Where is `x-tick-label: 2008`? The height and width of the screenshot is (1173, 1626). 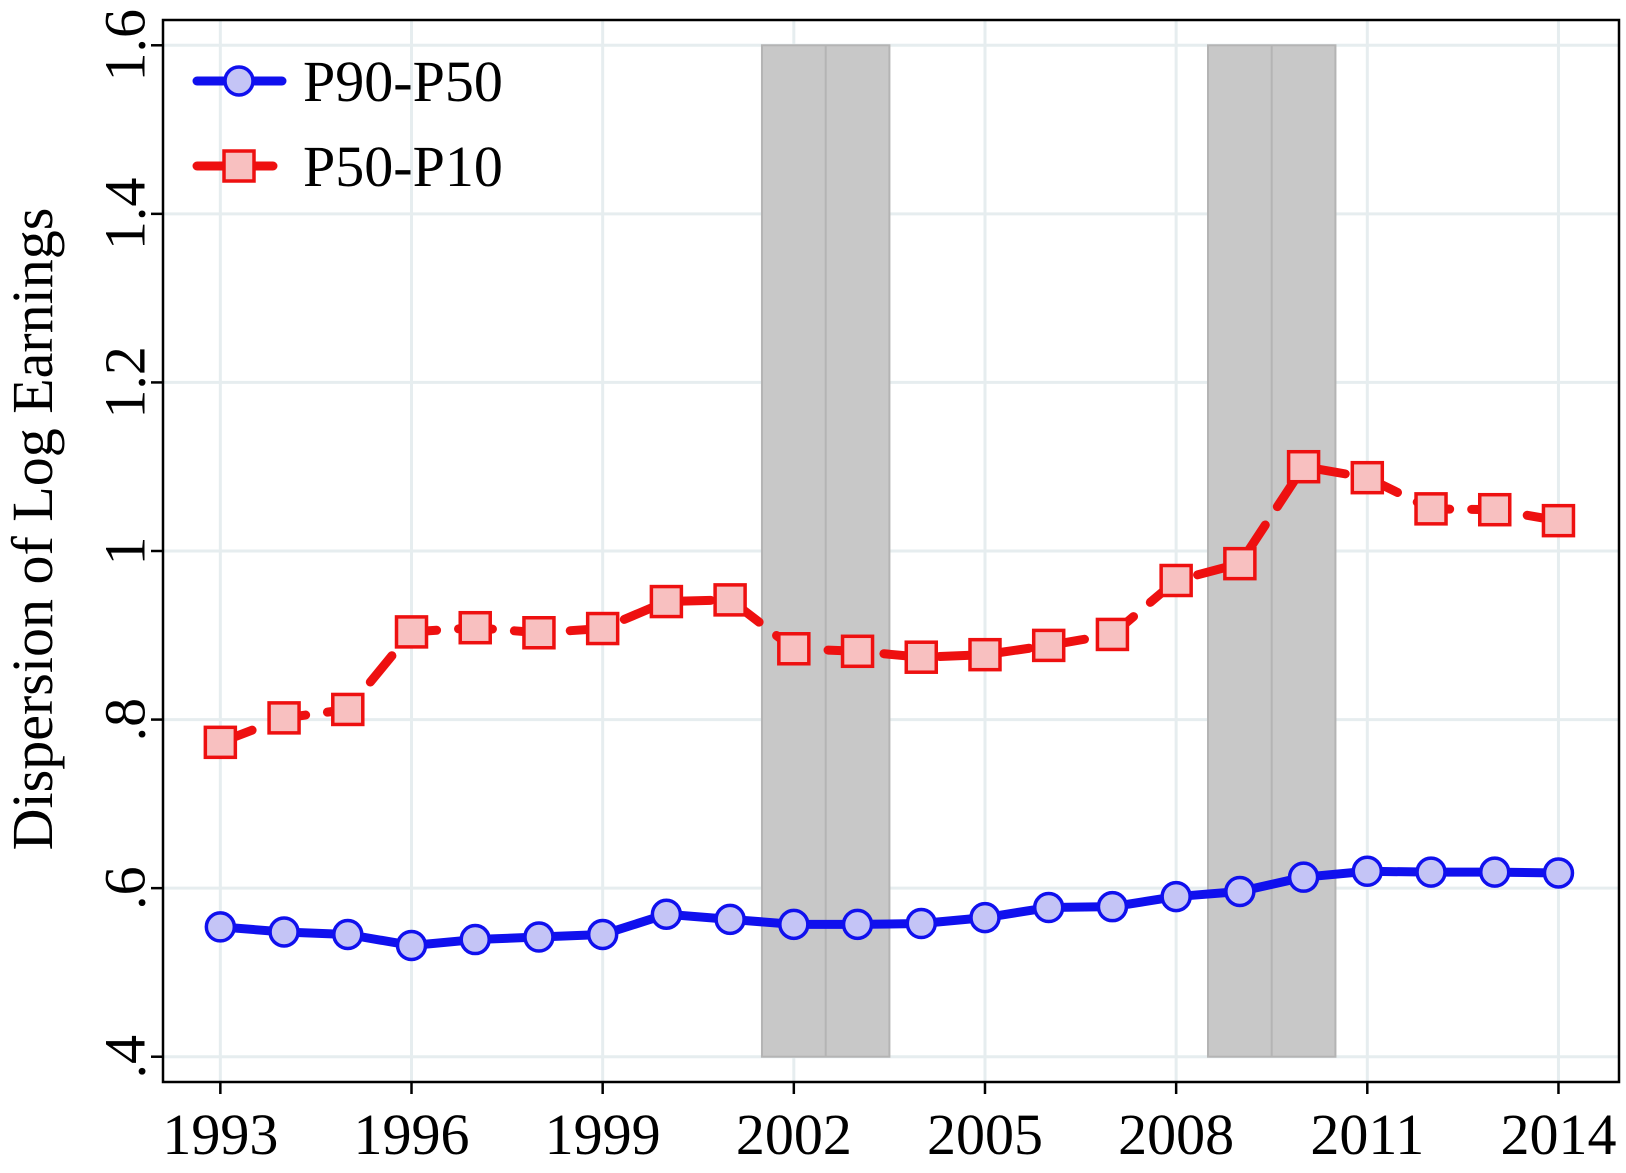 x-tick-label: 2008 is located at coordinates (1176, 1134).